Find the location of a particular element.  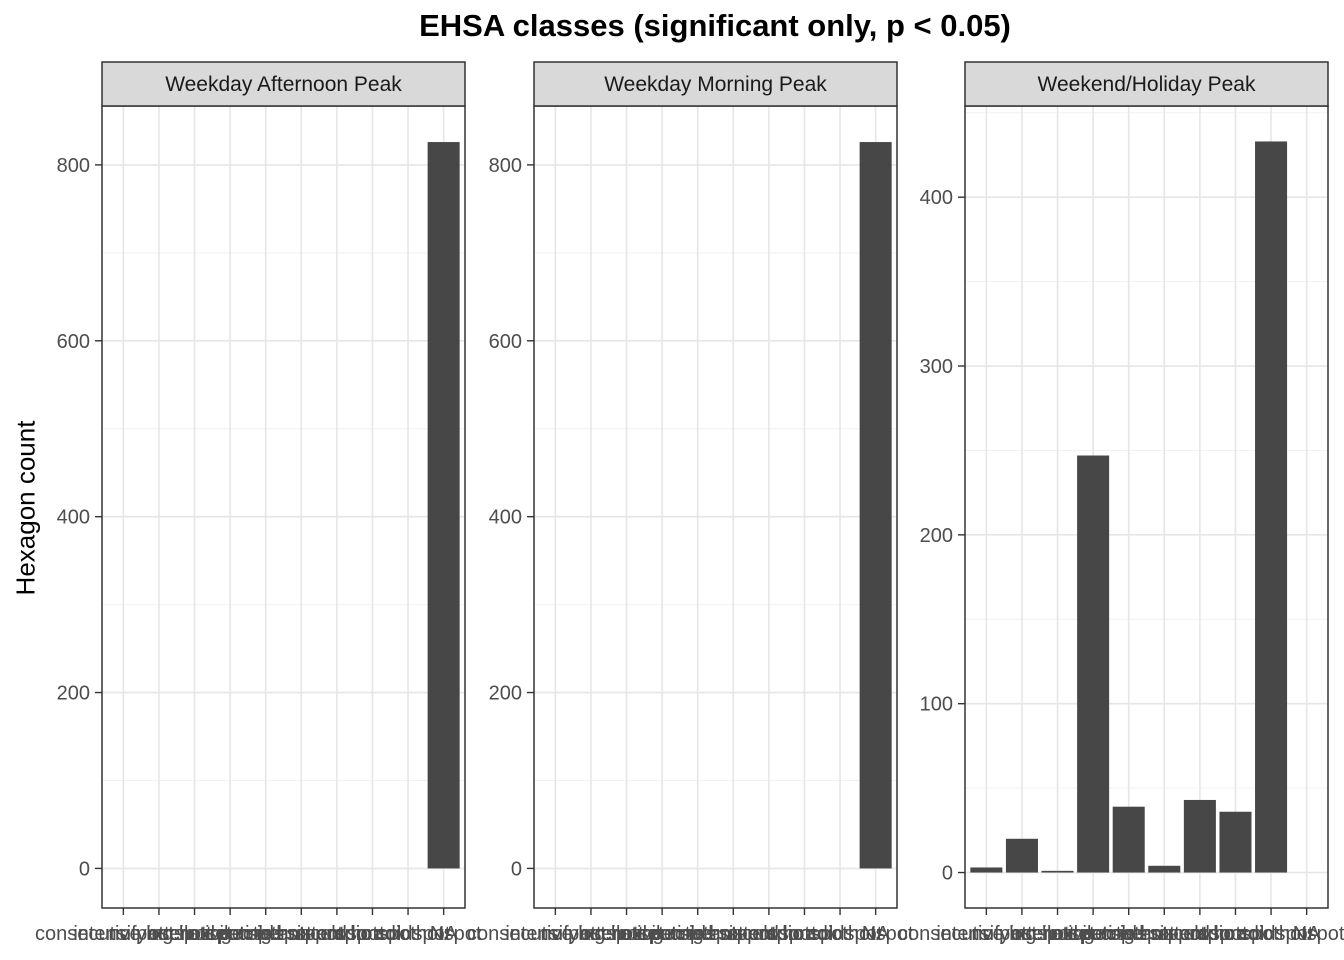

facet-label: Weekend/Holiday Peak is located at coordinates (1147, 84).